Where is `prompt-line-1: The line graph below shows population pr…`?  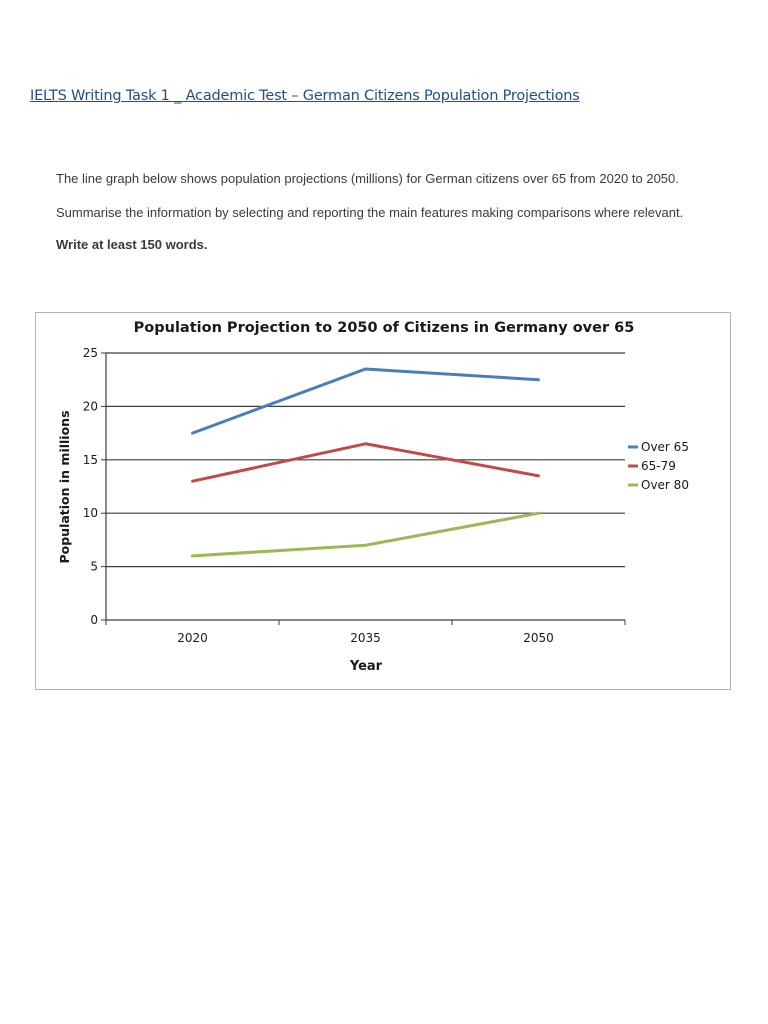
prompt-line-1: The line graph below shows population pr… is located at coordinates (367, 178).